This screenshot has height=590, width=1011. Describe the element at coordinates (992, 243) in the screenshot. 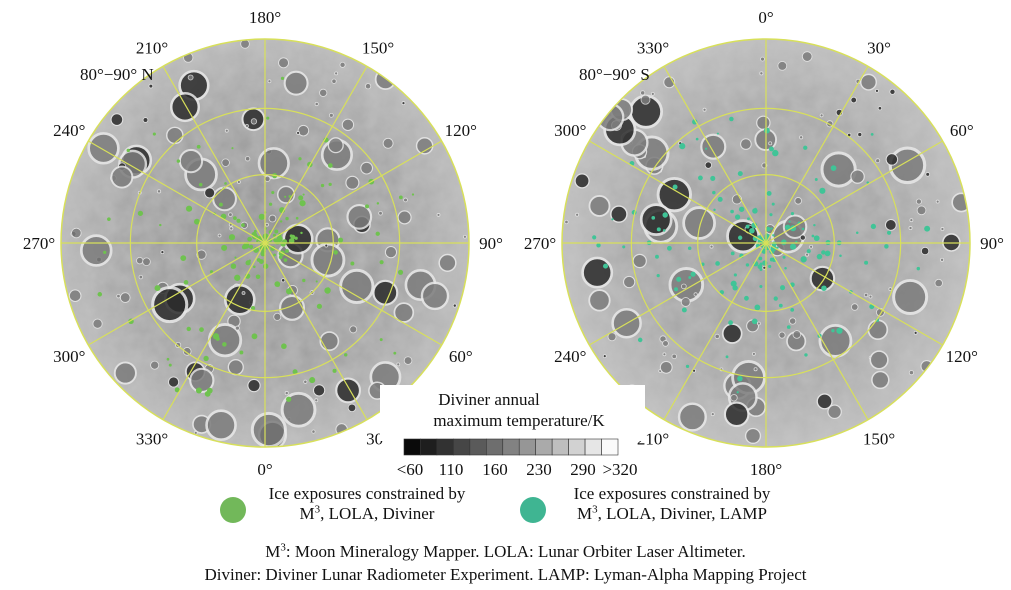

I see `longitude-label: 90°` at that location.